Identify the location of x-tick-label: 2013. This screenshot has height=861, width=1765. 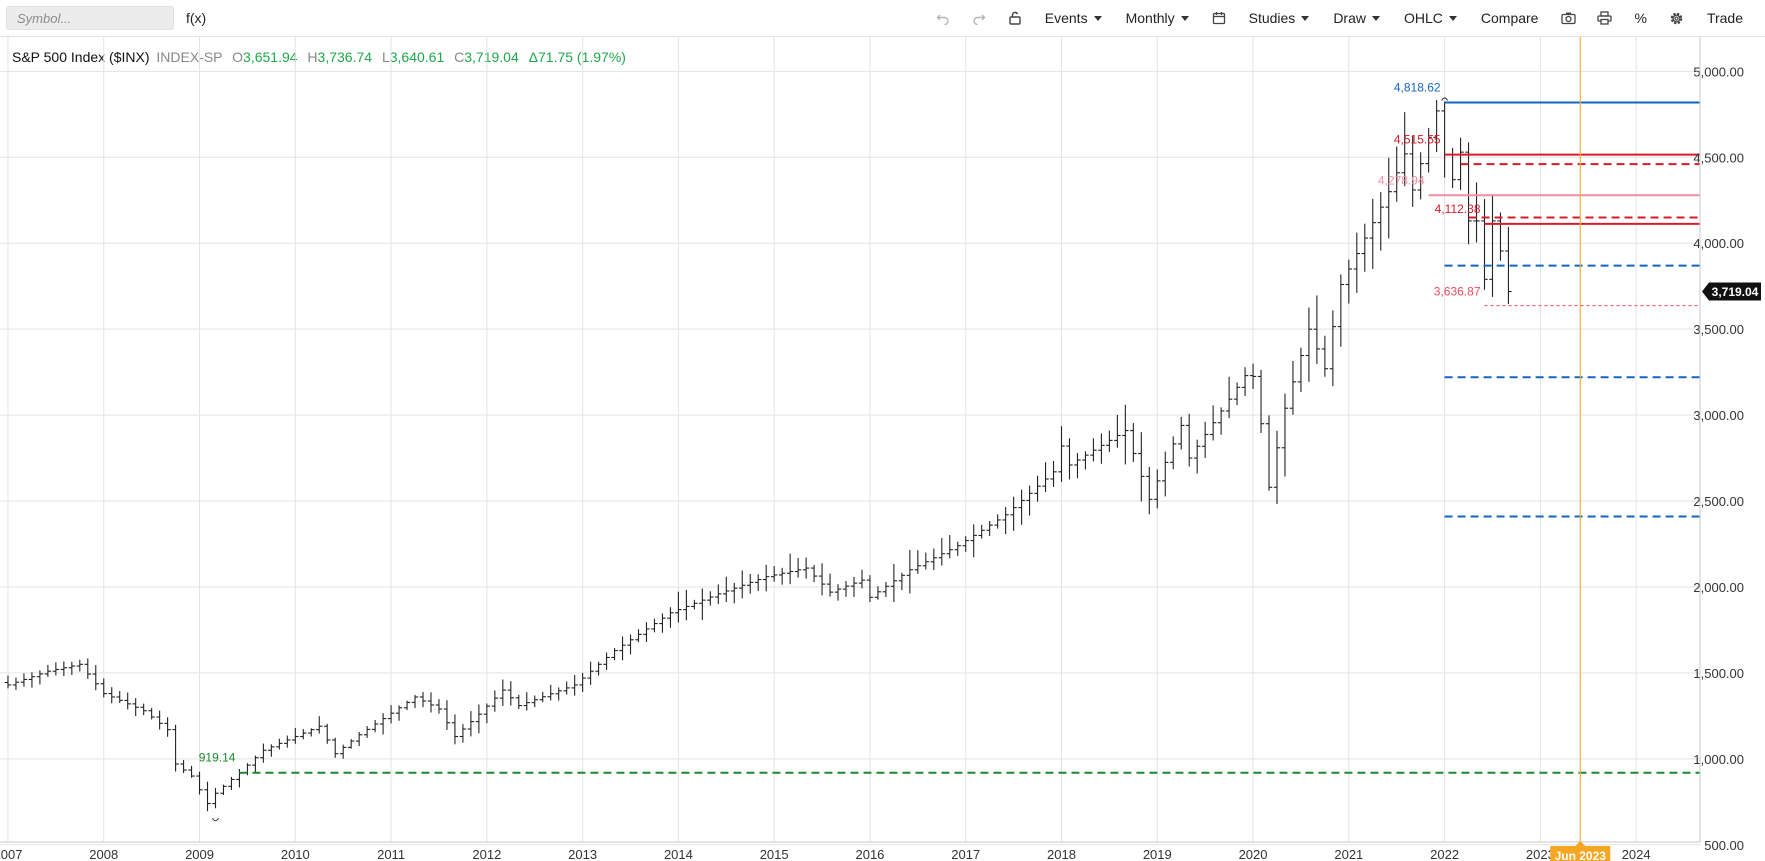
(582, 854).